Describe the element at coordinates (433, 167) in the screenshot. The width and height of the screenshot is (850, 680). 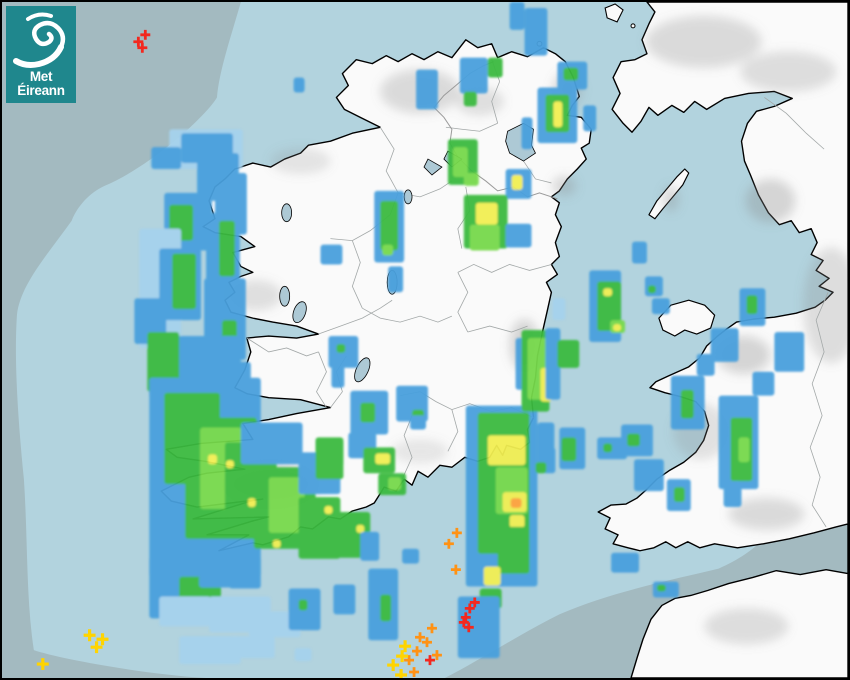
I see `lough-erne-lower` at that location.